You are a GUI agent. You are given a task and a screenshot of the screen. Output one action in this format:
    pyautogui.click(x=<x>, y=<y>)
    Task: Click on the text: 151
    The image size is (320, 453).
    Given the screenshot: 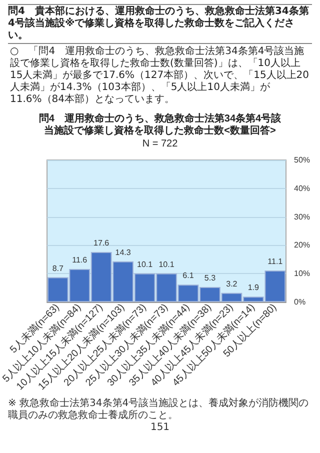 What is the action you would take?
    pyautogui.click(x=160, y=428)
    